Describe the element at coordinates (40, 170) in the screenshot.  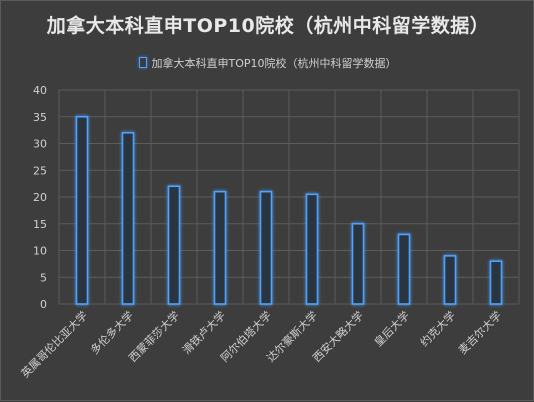
I see `y-tick-label: 25` at that location.